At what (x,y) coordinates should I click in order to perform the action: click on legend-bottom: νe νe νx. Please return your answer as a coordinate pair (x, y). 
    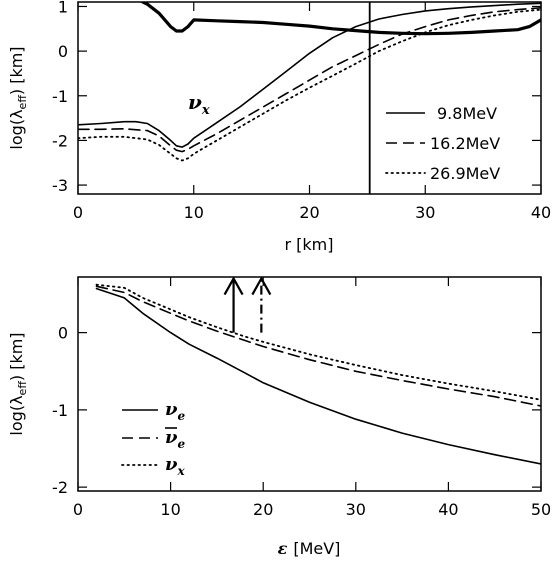
    Looking at the image, I should click on (153, 438).